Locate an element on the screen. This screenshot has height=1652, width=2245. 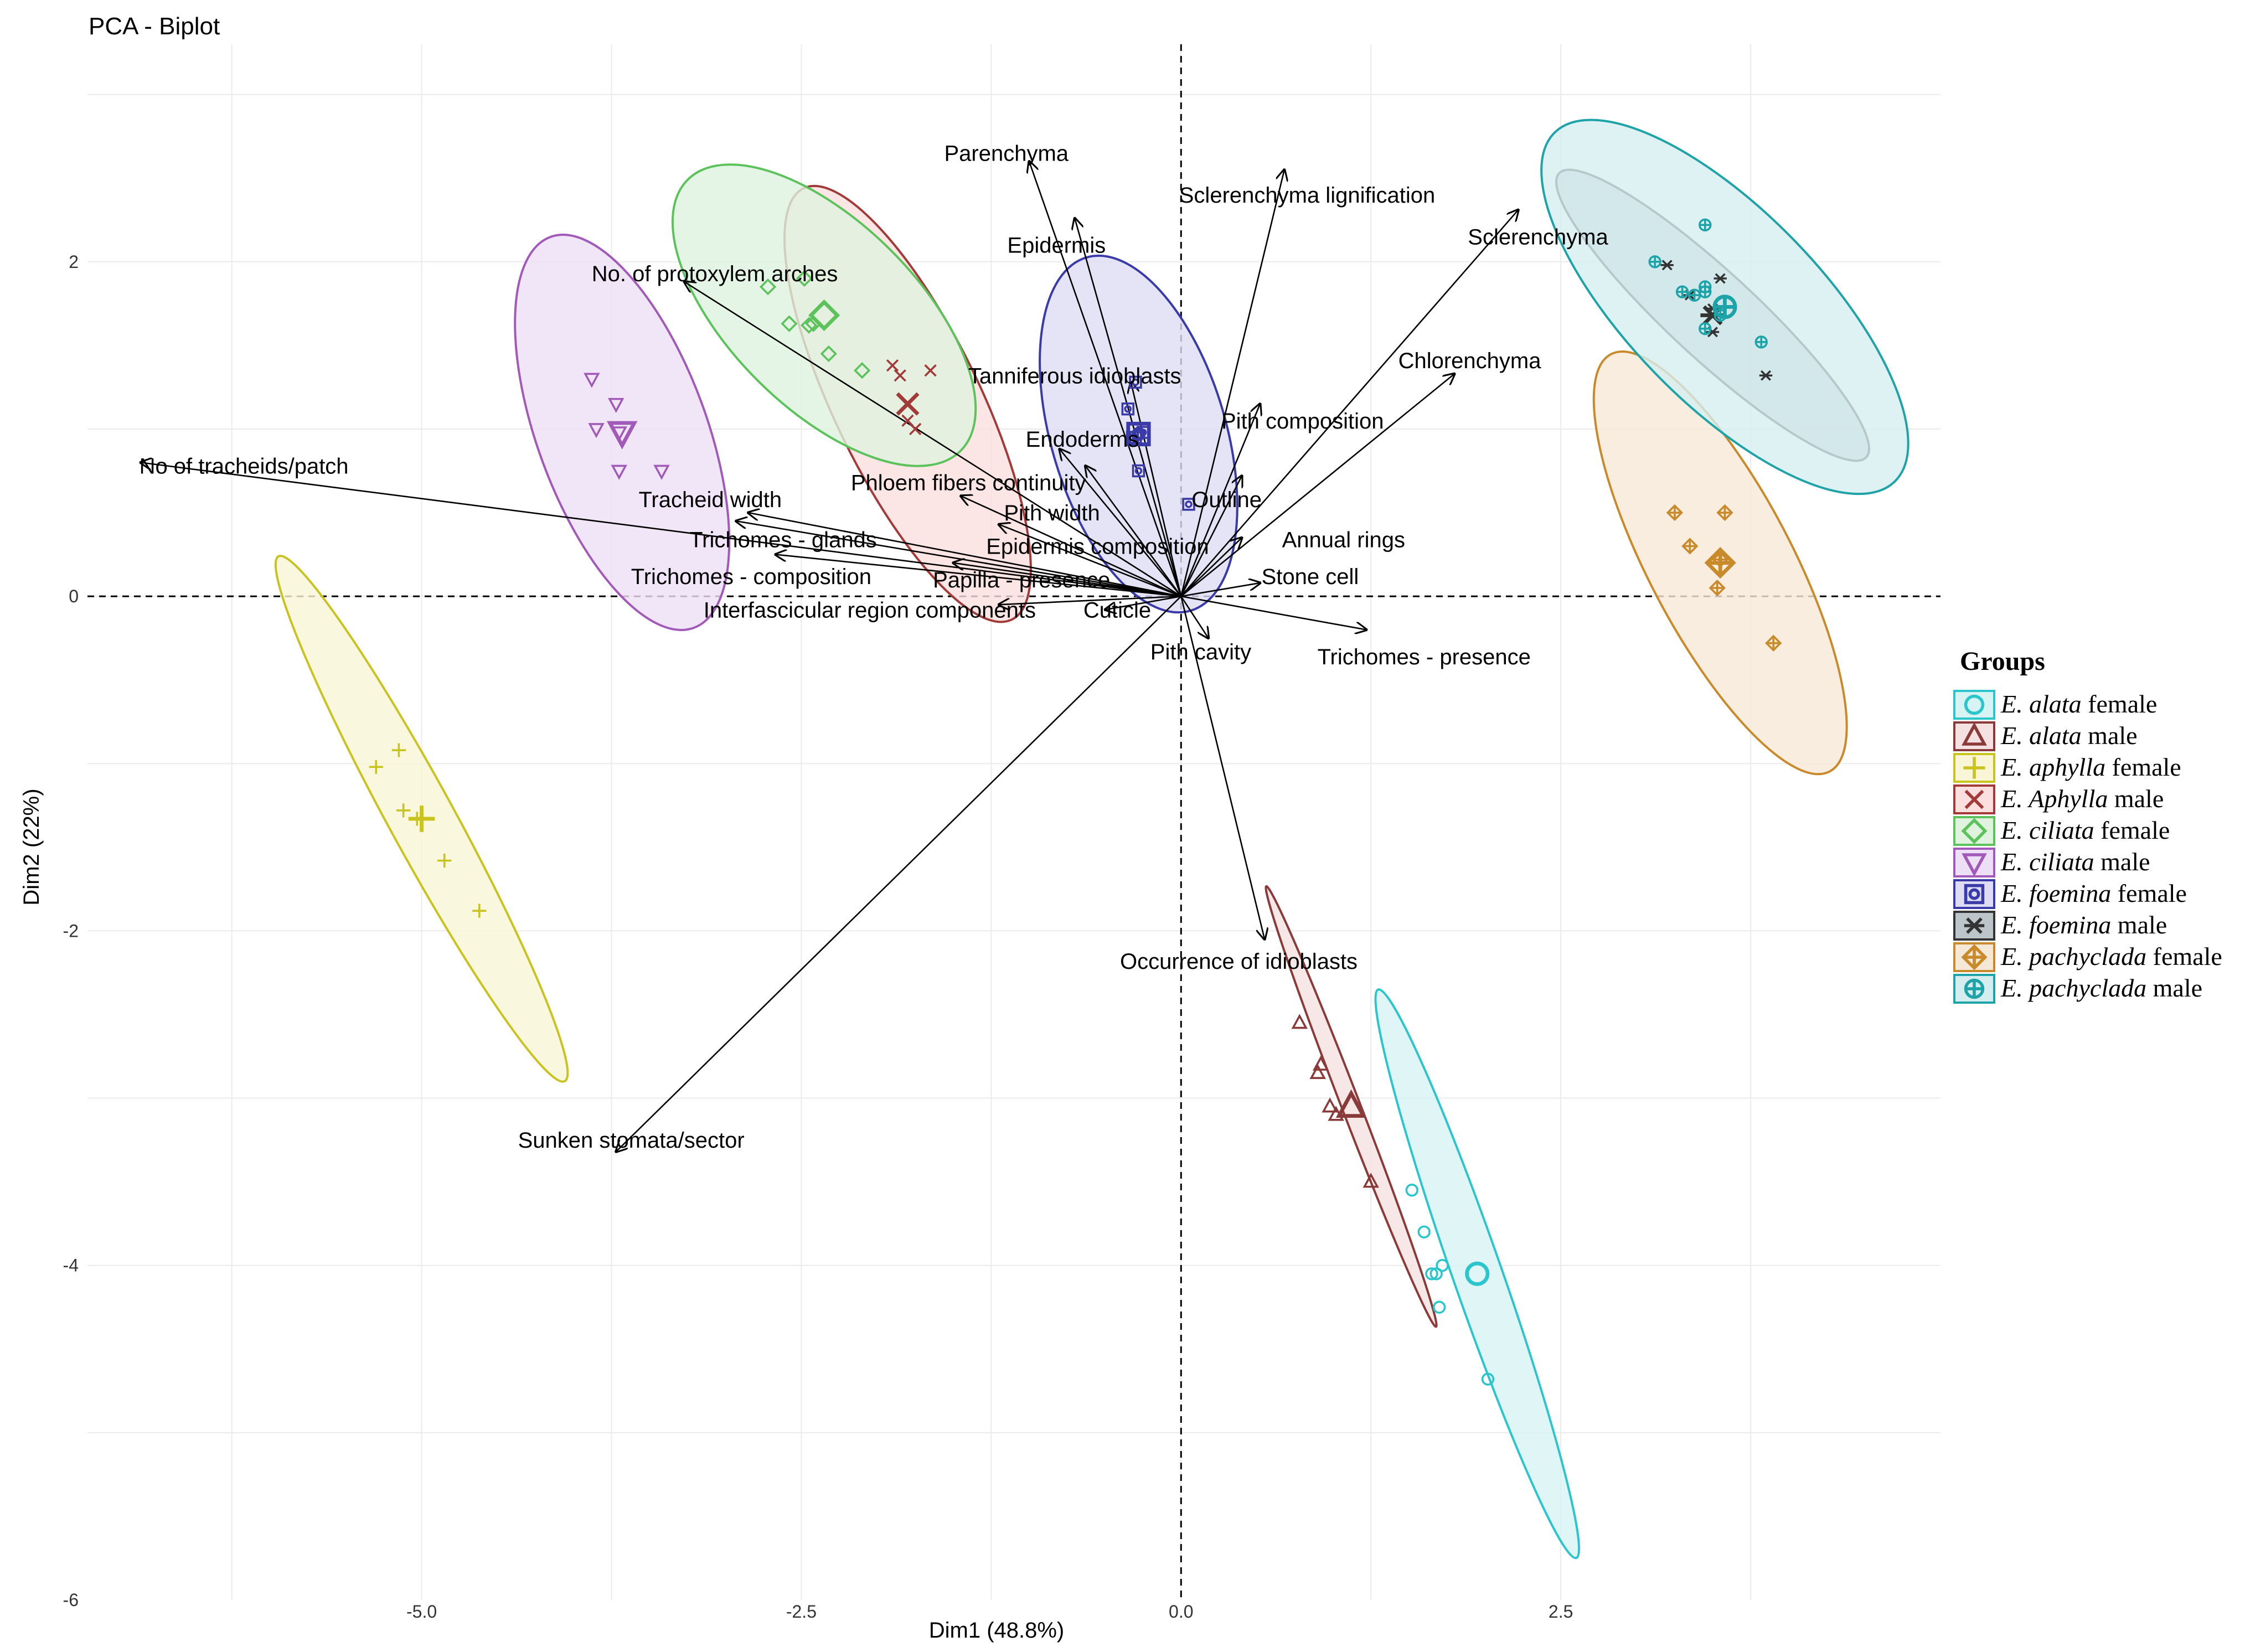
x-tick-label: 2.5 is located at coordinates (1561, 1612).